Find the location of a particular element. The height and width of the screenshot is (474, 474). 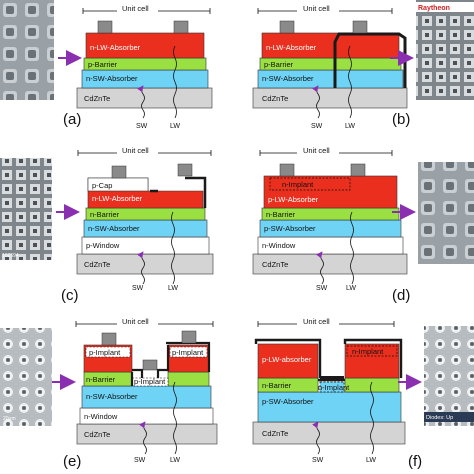

layer-label-f-4: n-Implant is located at coordinates (334, 387).